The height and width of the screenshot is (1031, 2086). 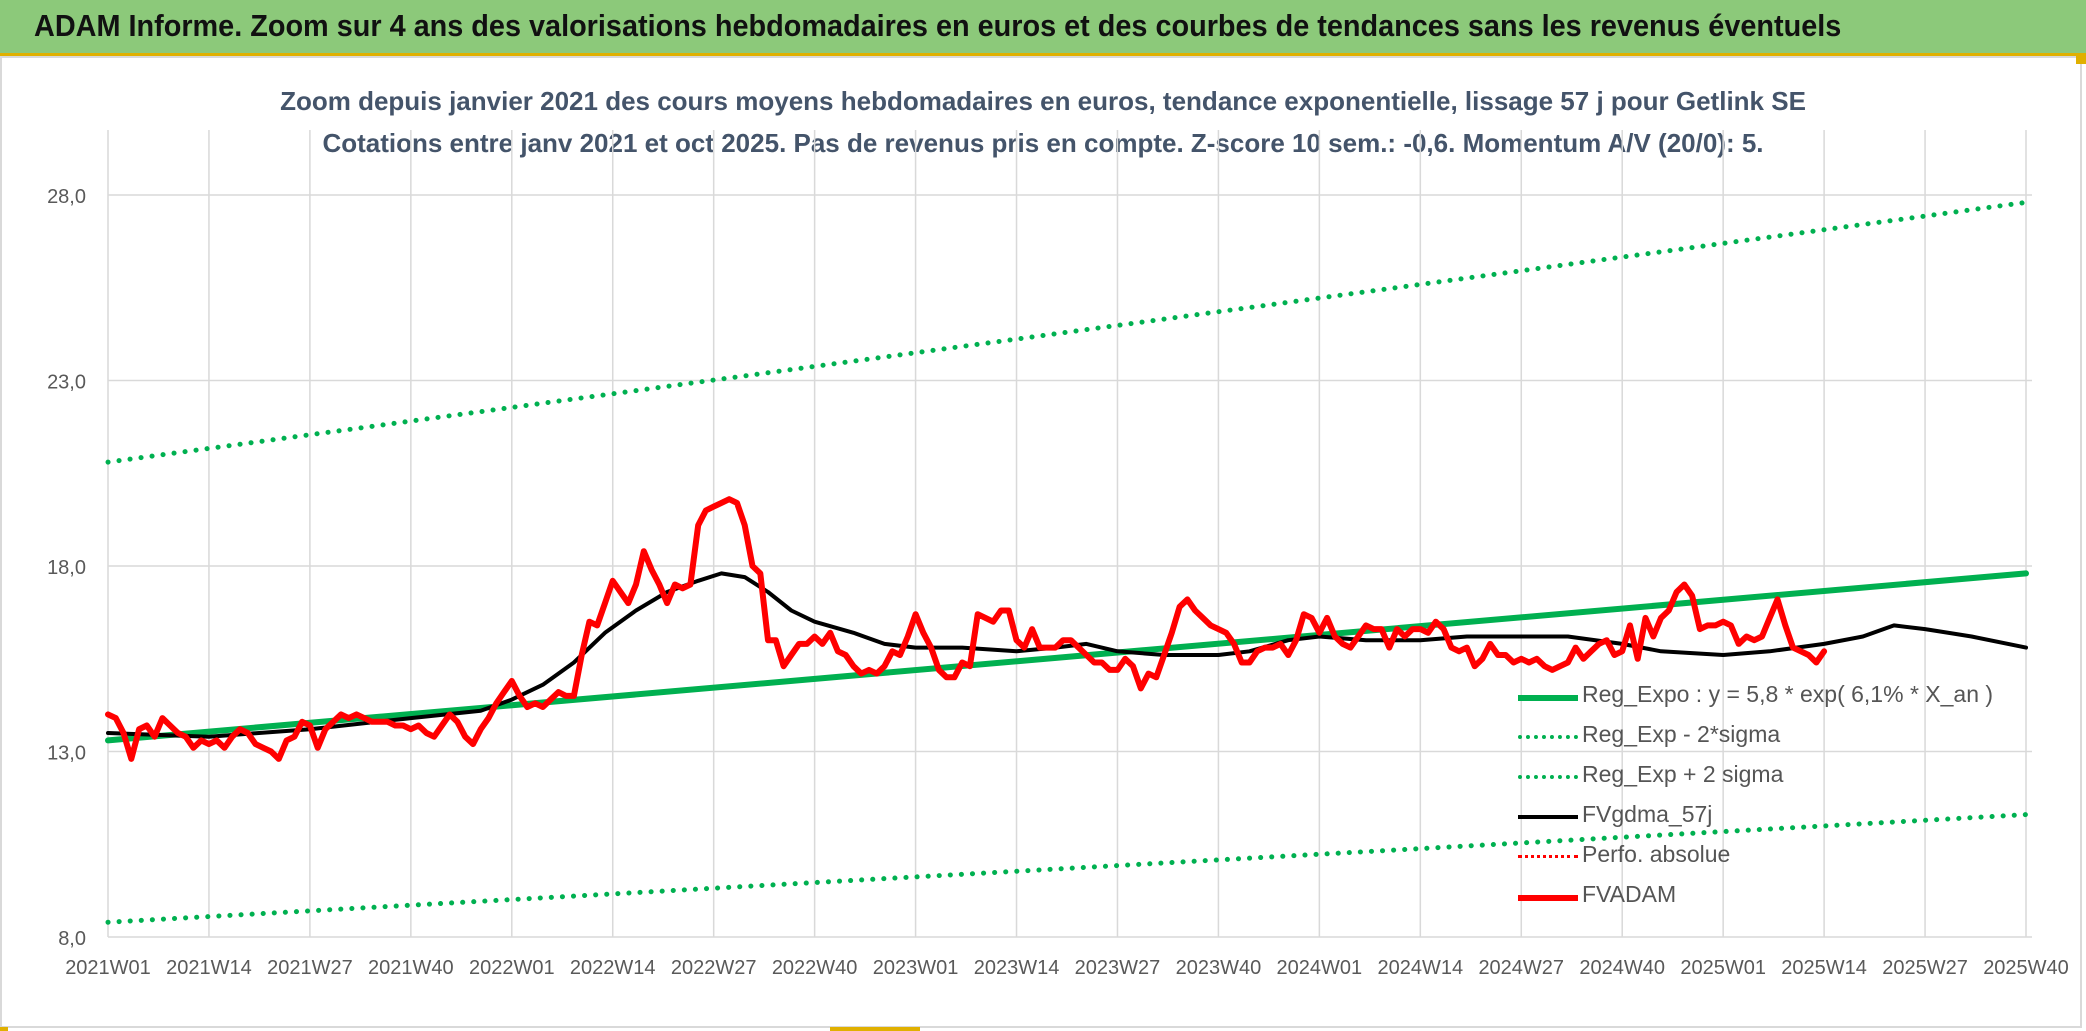 What do you see at coordinates (1118, 968) in the screenshot?
I see `x-tick-label: 2023W27` at bounding box center [1118, 968].